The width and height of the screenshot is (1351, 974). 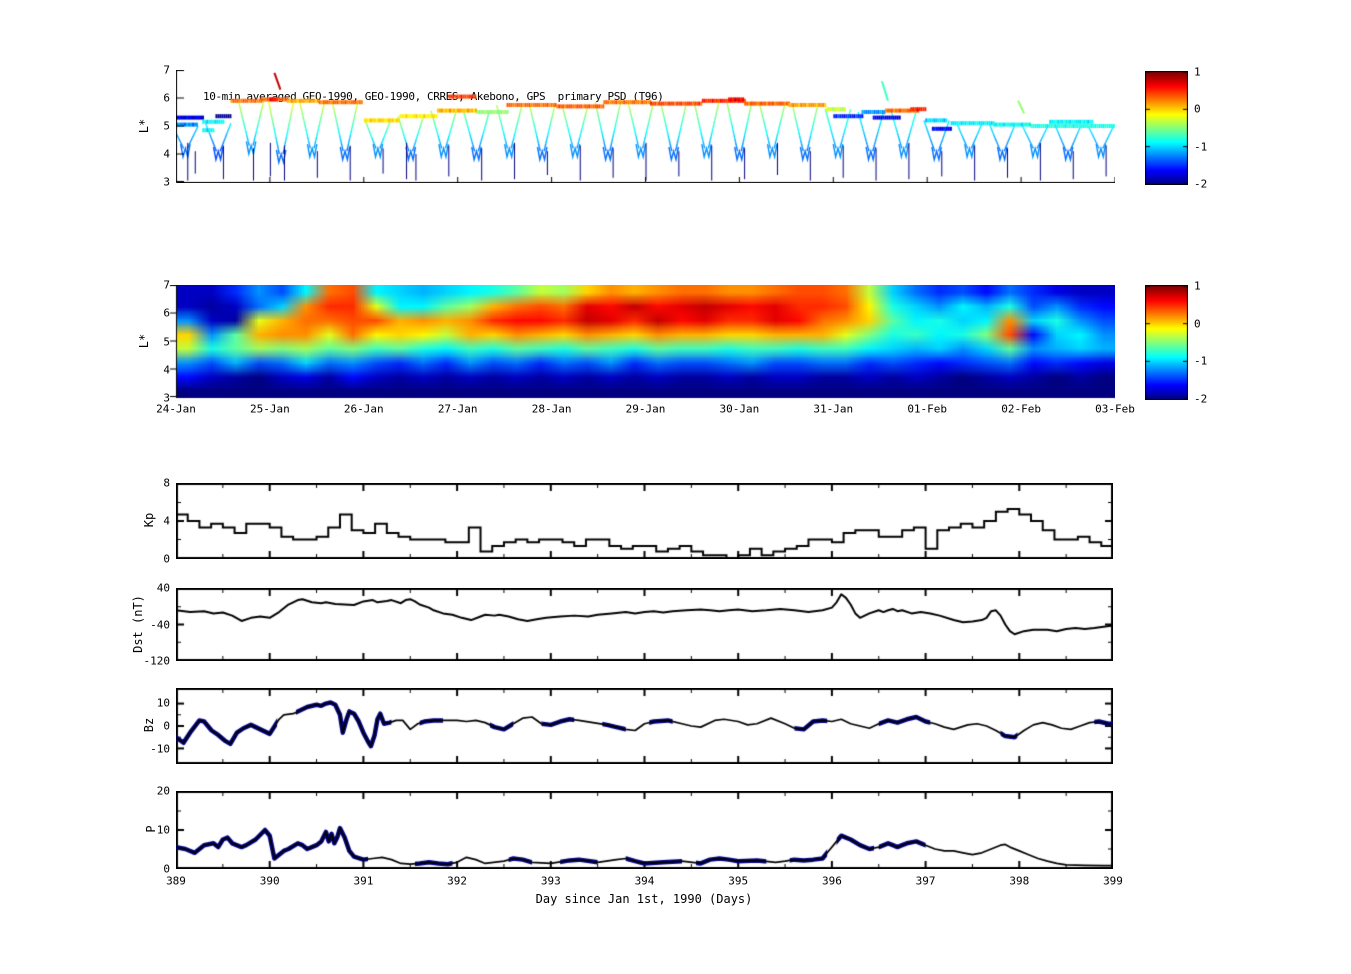 What do you see at coordinates (176, 881) in the screenshot?
I see `x-tick-label: 389` at bounding box center [176, 881].